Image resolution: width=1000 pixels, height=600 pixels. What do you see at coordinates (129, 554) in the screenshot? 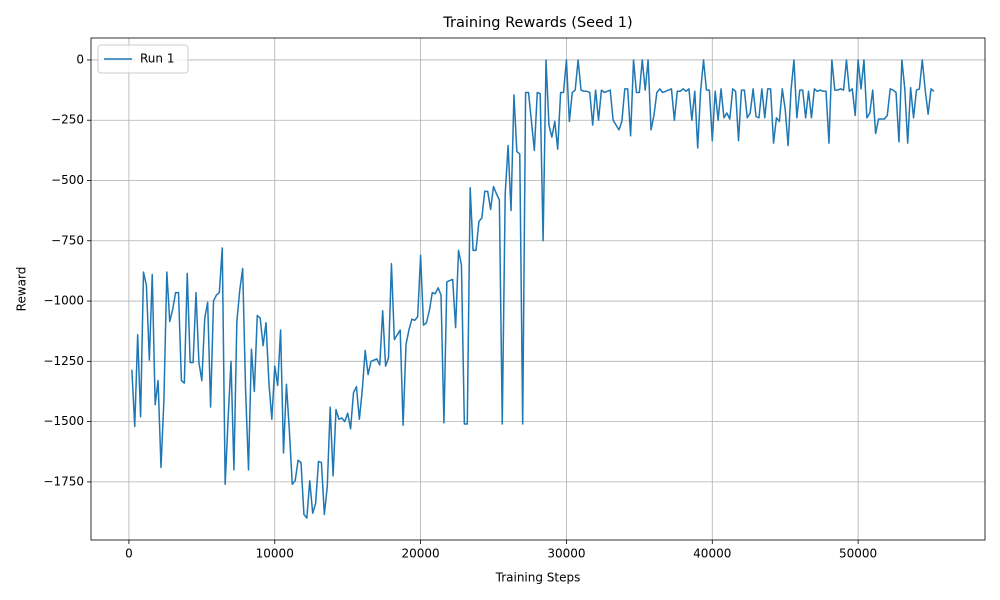
I see `x-tick-label: 0` at bounding box center [129, 554].